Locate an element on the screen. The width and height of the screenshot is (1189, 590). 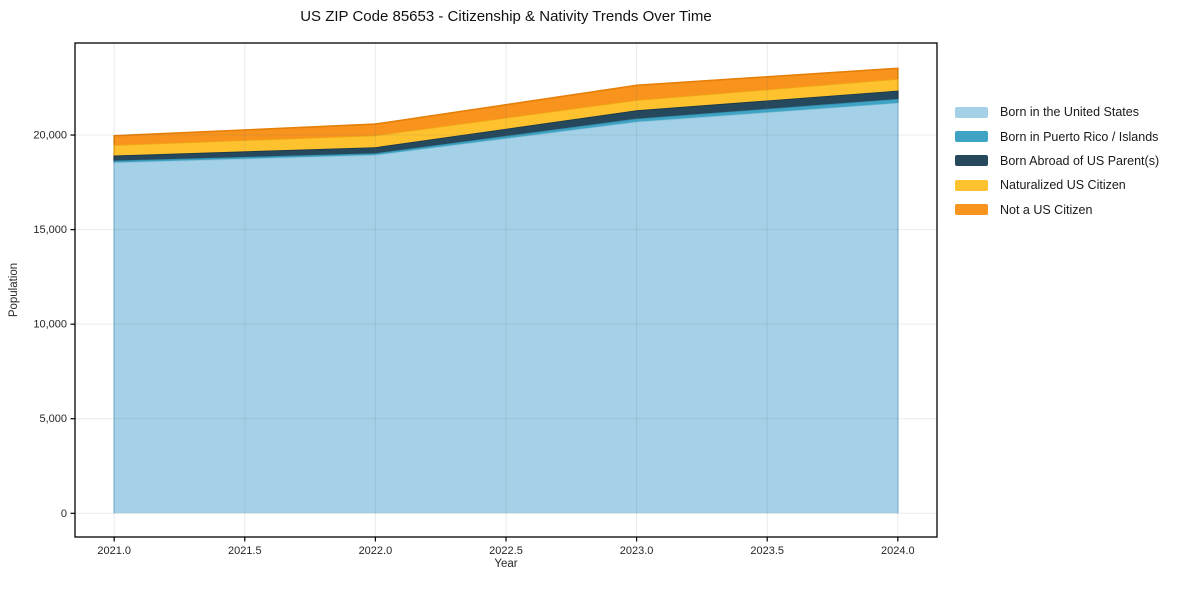
legend-item: Naturalized US Citizen is located at coordinates (1057, 185).